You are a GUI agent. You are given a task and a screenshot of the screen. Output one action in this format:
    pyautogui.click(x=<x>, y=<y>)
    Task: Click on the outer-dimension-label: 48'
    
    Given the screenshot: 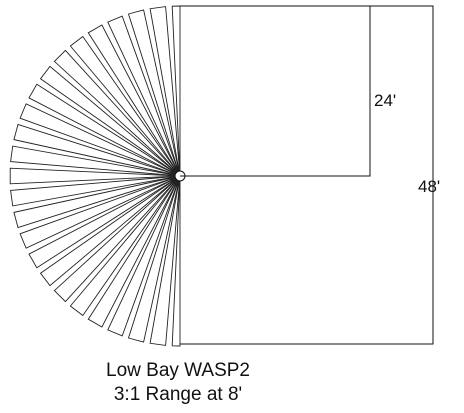 What is the action you would take?
    pyautogui.click(x=429, y=186)
    